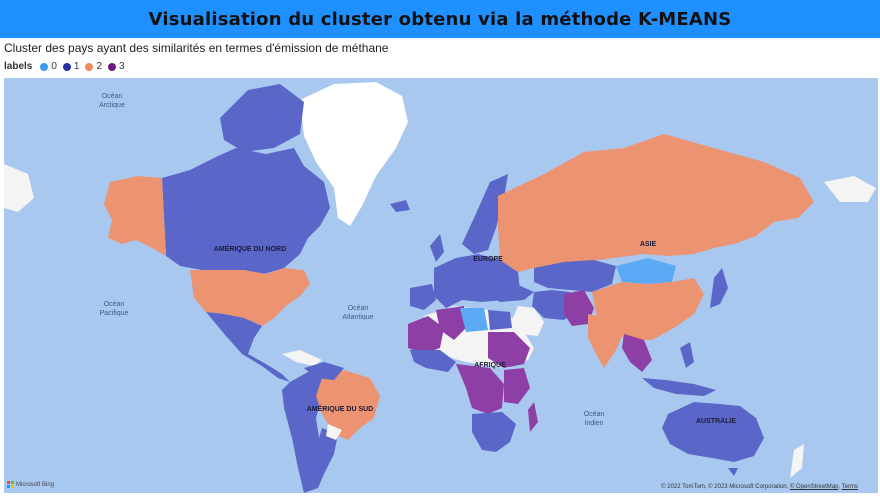 The width and height of the screenshot is (880, 496). What do you see at coordinates (606, 341) in the screenshot?
I see `region-india` at bounding box center [606, 341].